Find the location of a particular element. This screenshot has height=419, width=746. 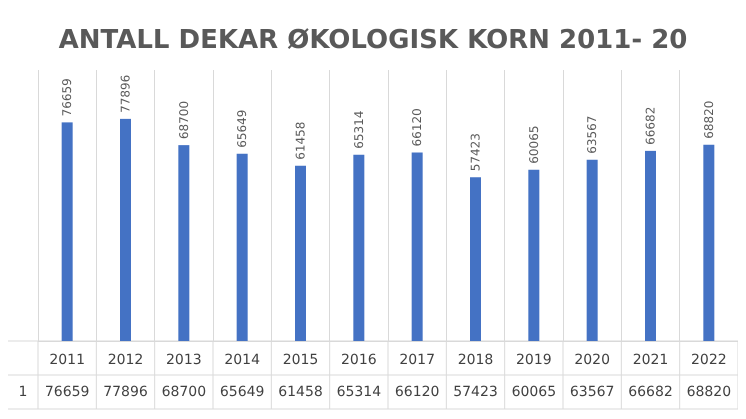

data-label: 66682 is located at coordinates (651, 125).